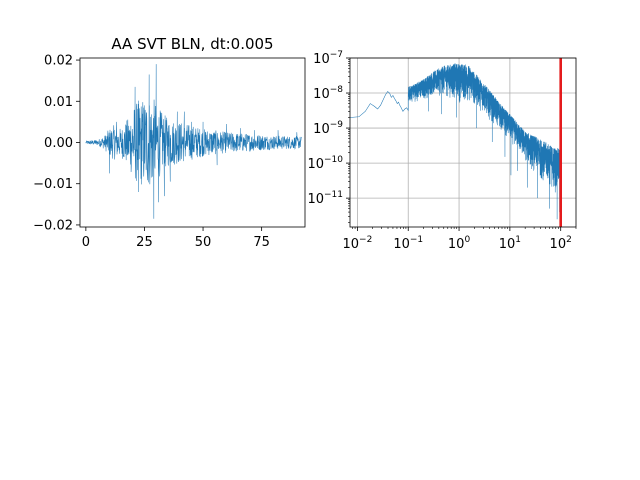  I want to click on x-tick-label: 50, so click(203, 242).